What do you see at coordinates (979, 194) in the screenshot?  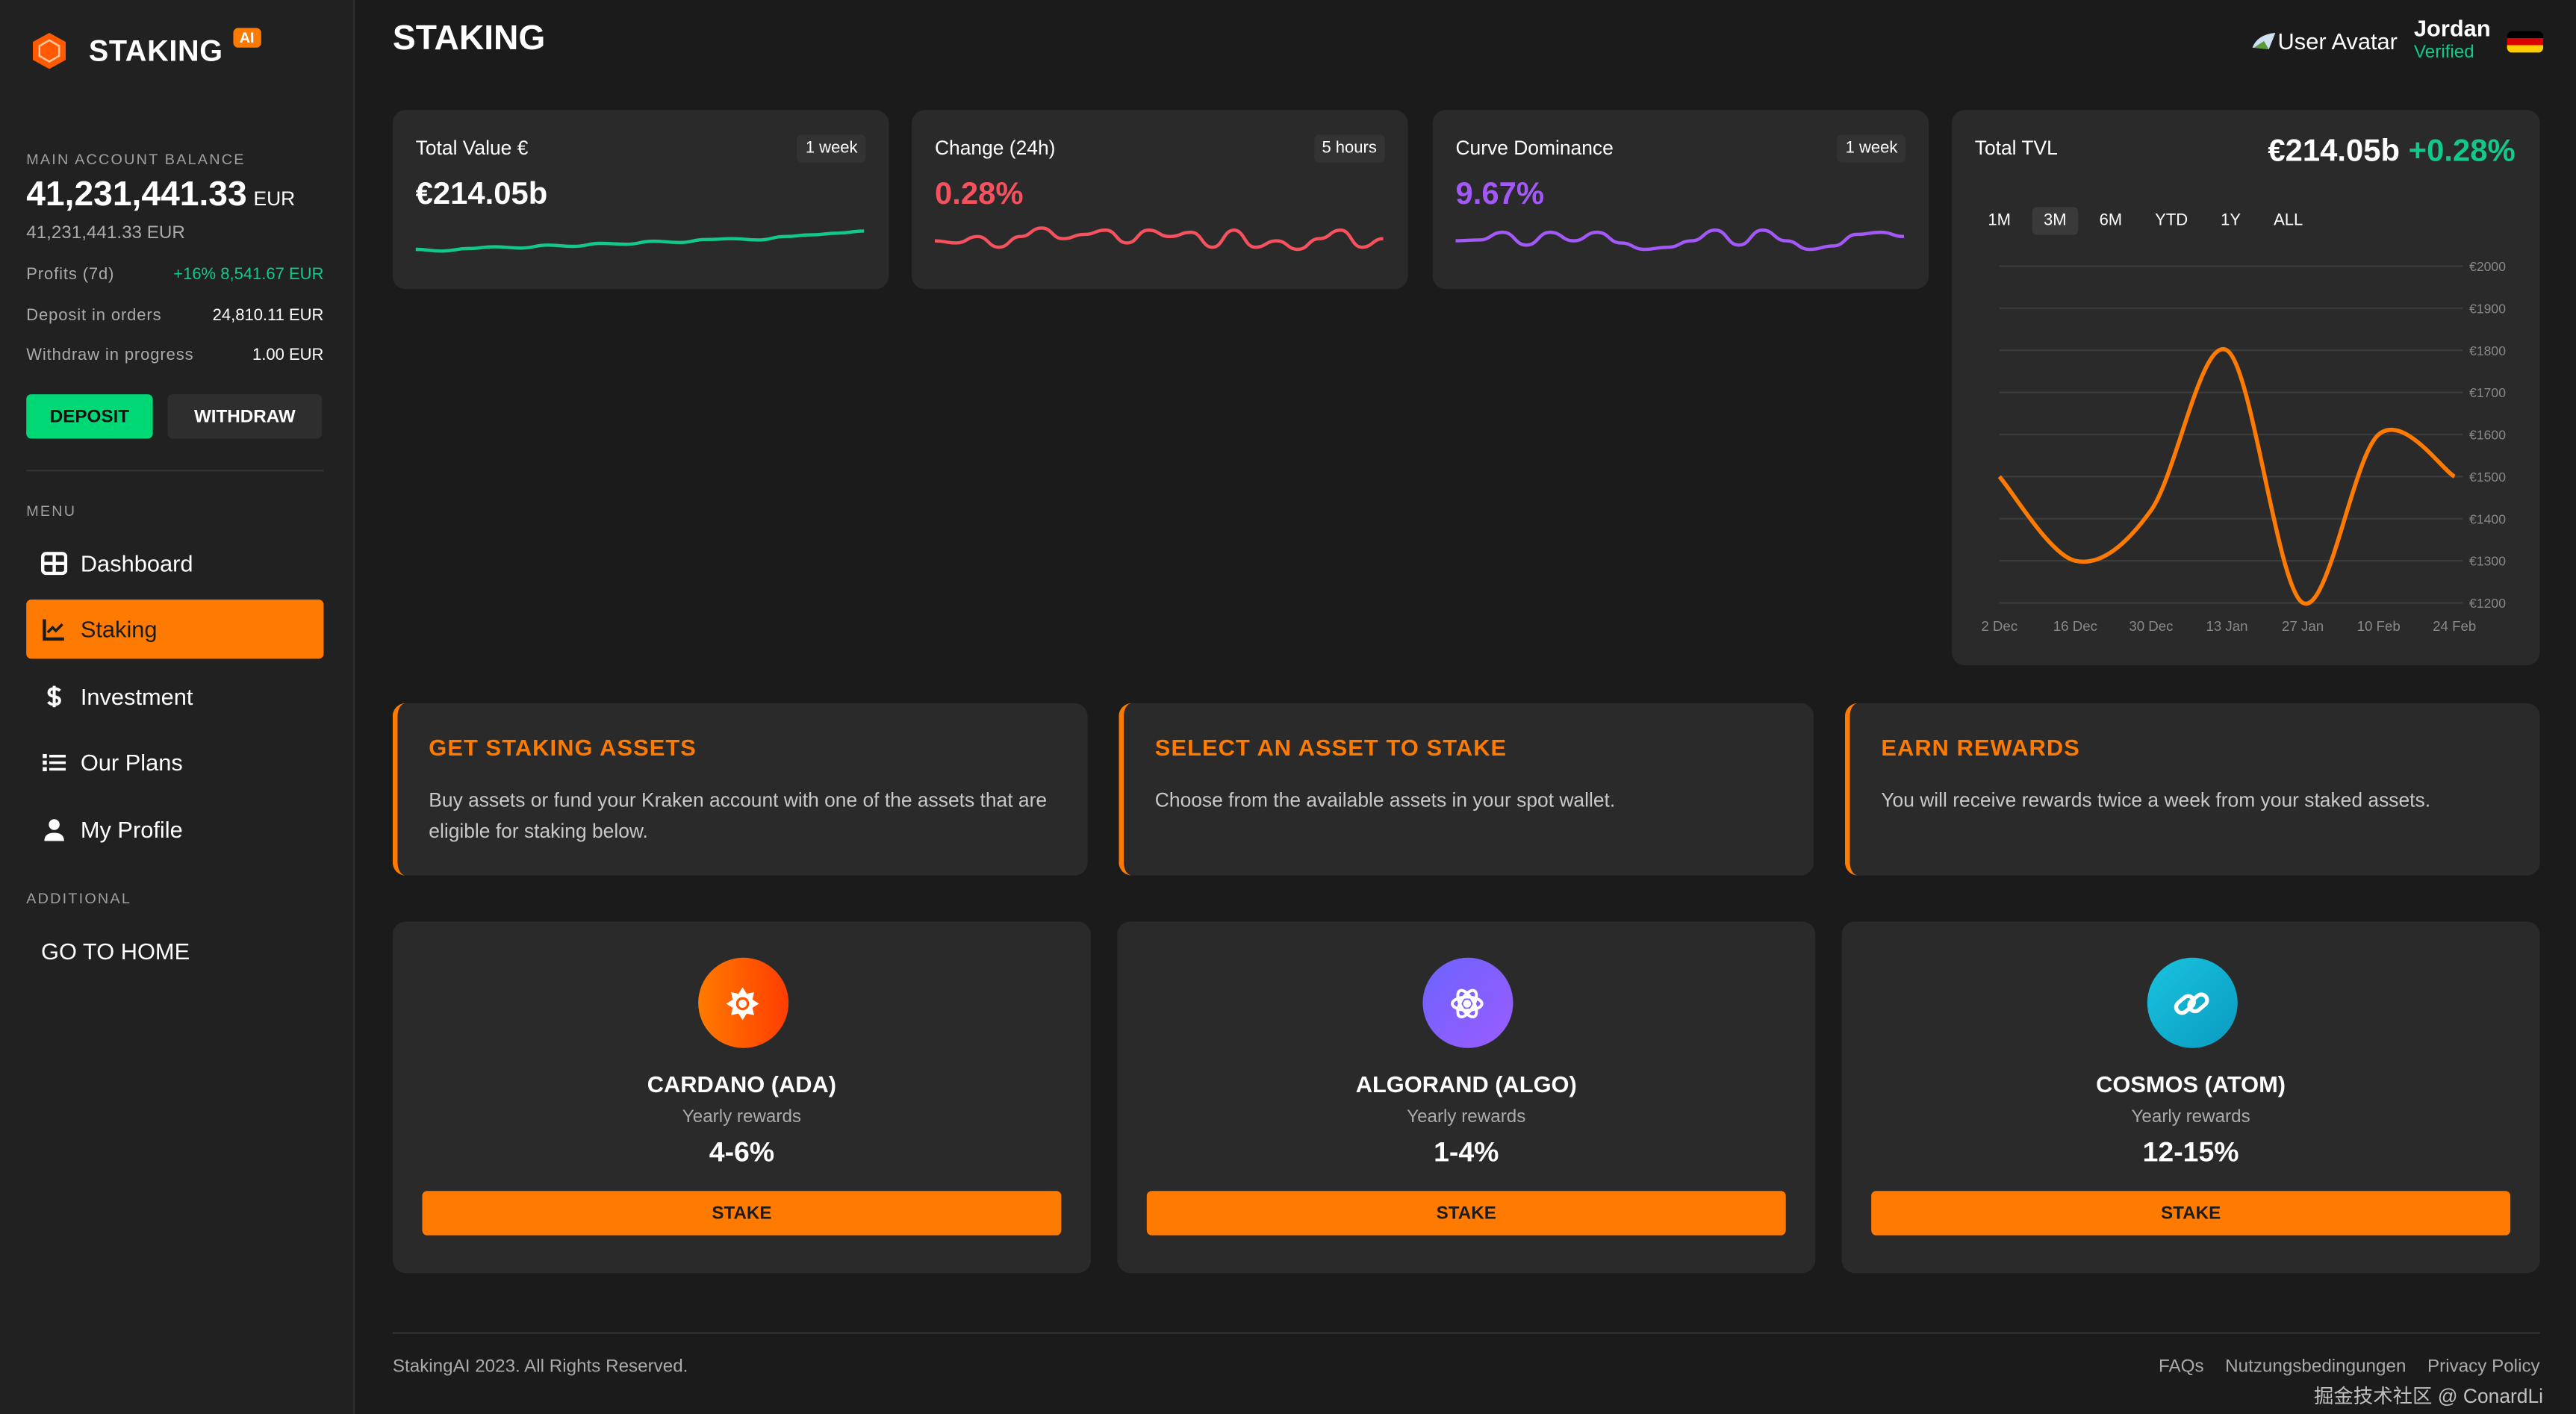 I see `stat-value: 0.28%` at bounding box center [979, 194].